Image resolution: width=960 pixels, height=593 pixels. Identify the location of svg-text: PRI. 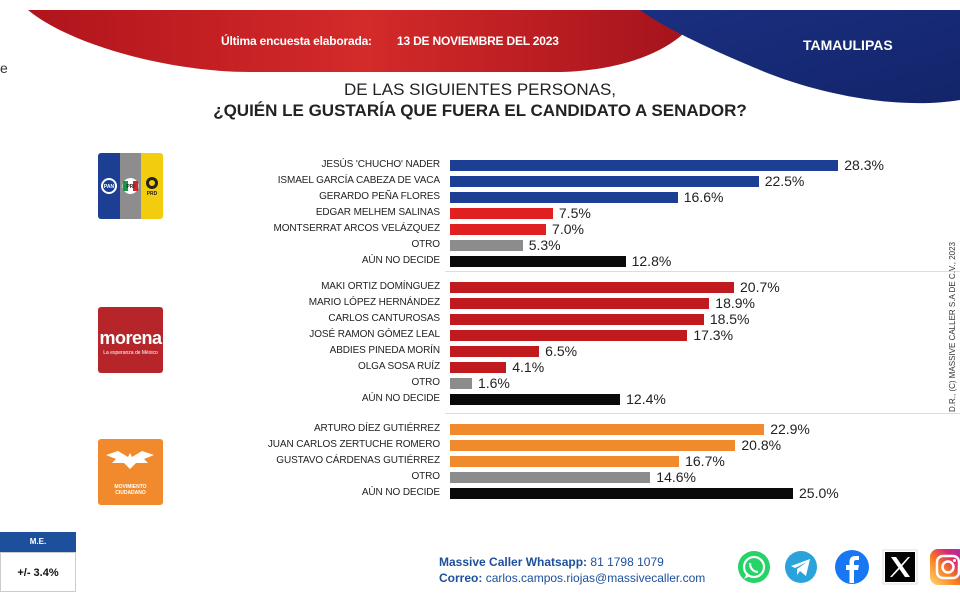
(130, 187).